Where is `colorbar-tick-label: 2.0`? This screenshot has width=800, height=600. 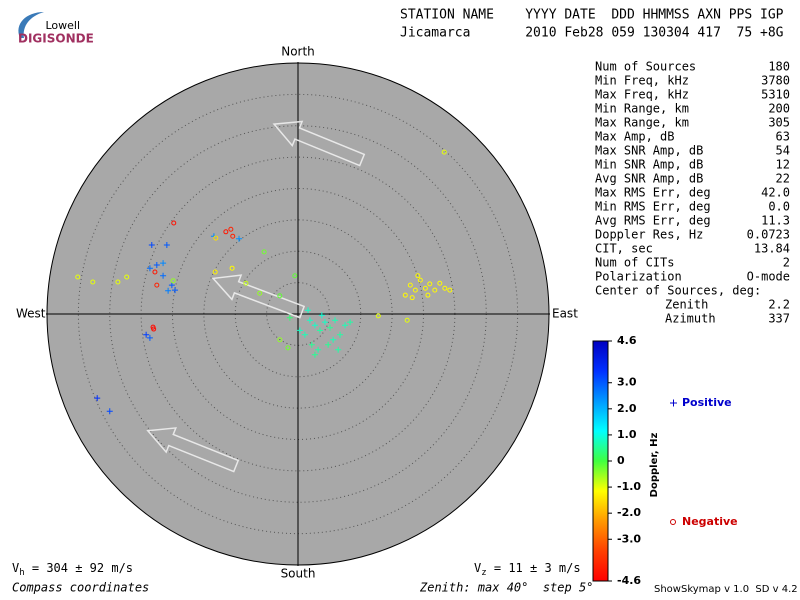 colorbar-tick-label: 2.0 is located at coordinates (627, 408).